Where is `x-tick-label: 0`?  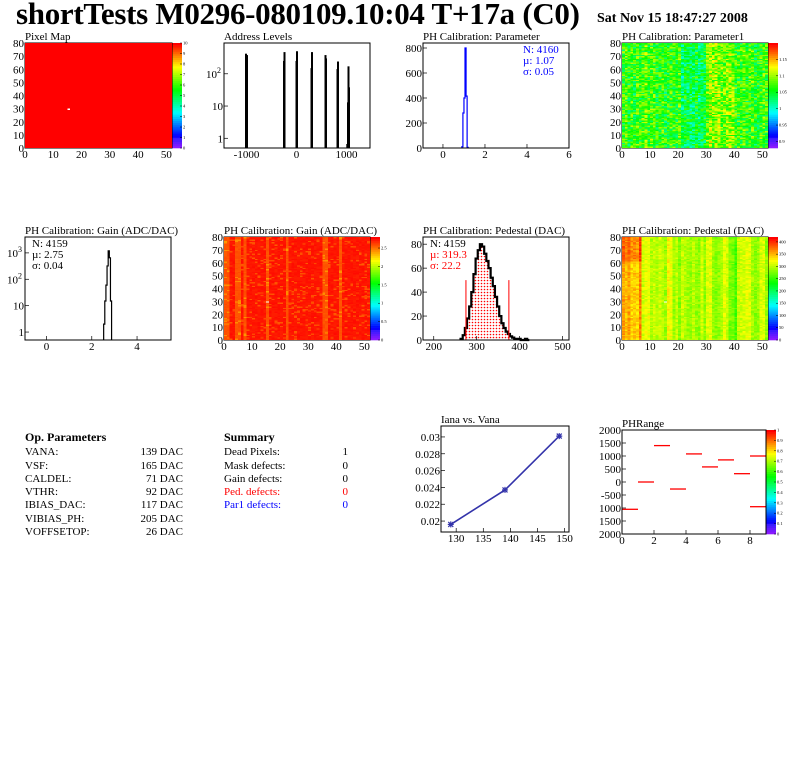 x-tick-label: 0 is located at coordinates (297, 155).